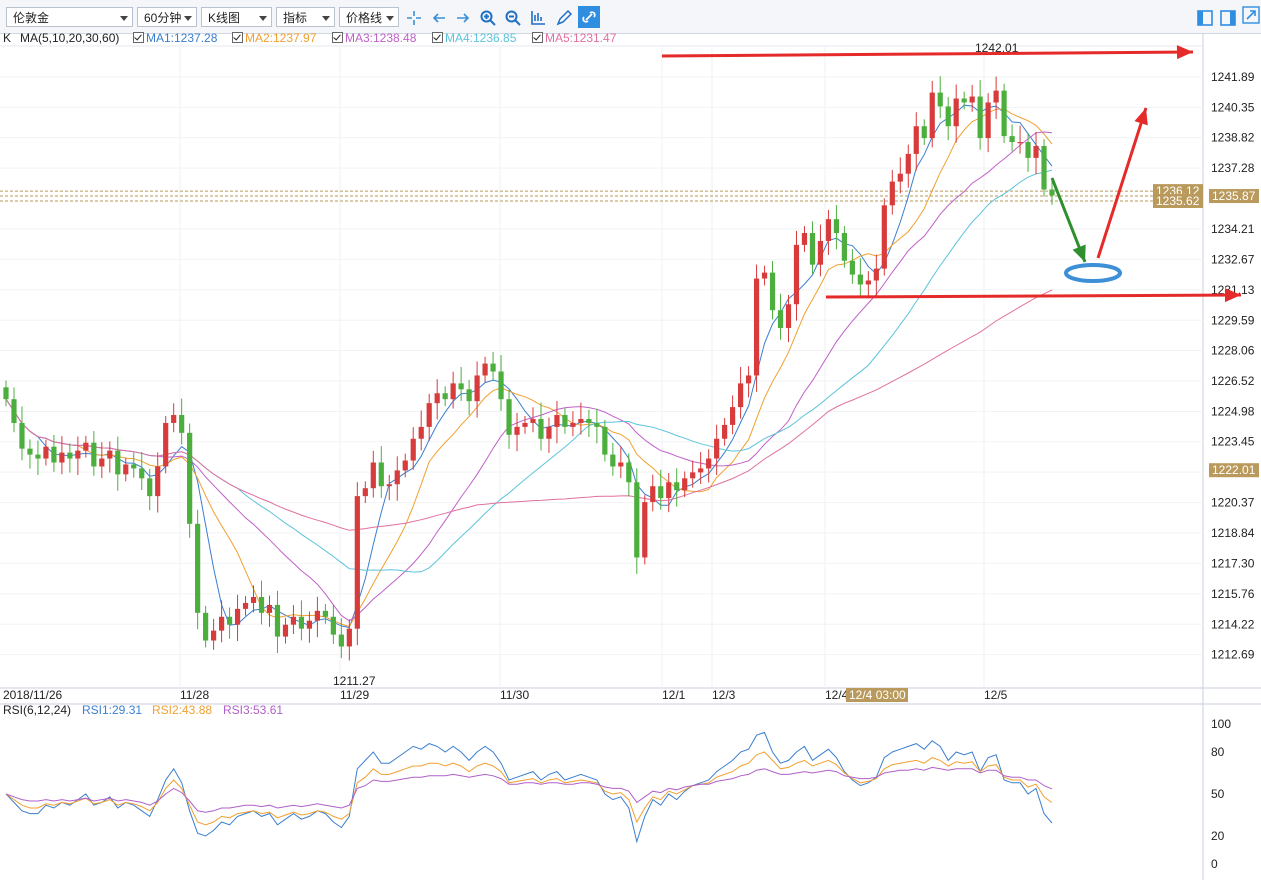  What do you see at coordinates (1033, 296) in the screenshot?
I see `support-arrow` at bounding box center [1033, 296].